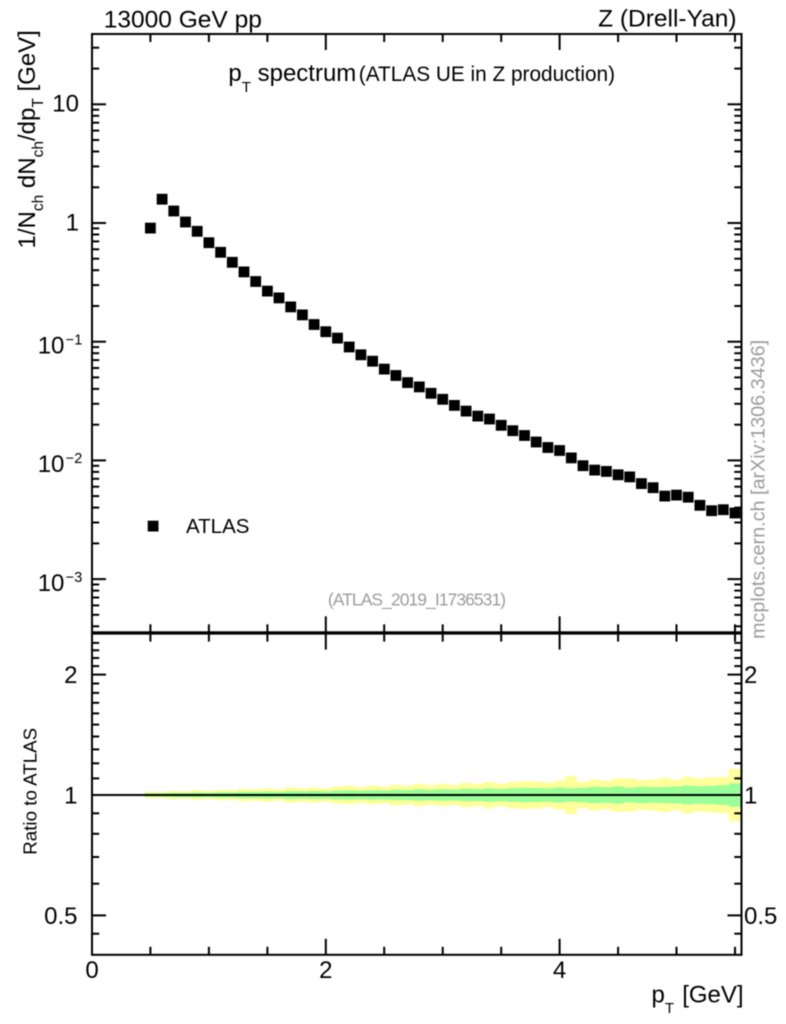 This screenshot has width=786, height=1024. Describe the element at coordinates (29, 791) in the screenshot. I see `svg-text: Ratio to ATLAS` at that location.